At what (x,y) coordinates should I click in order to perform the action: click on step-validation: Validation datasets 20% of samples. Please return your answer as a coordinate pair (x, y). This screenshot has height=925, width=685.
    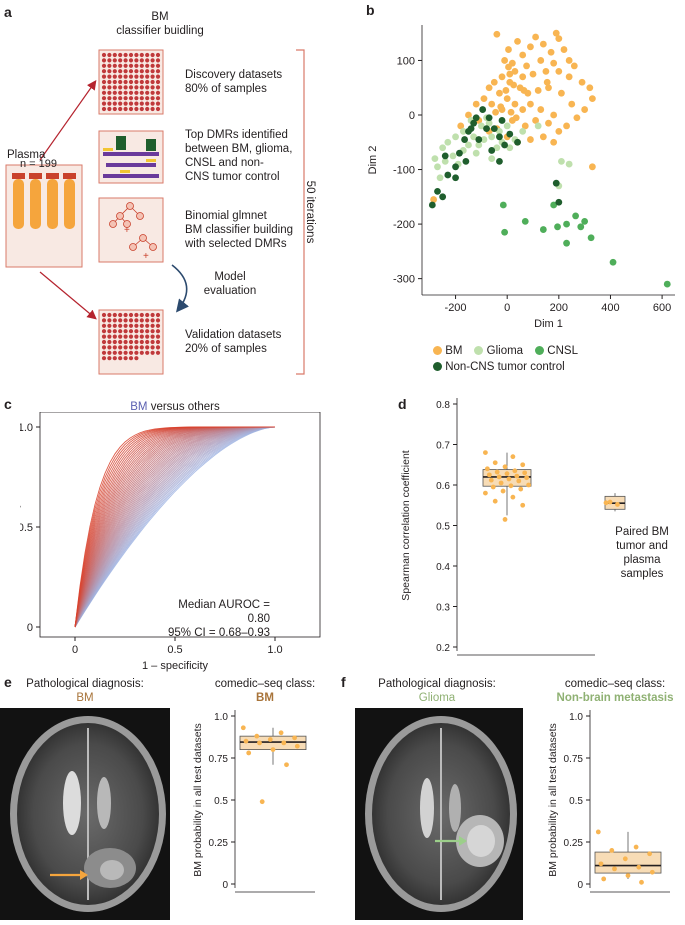
    Looking at the image, I should click on (233, 342).